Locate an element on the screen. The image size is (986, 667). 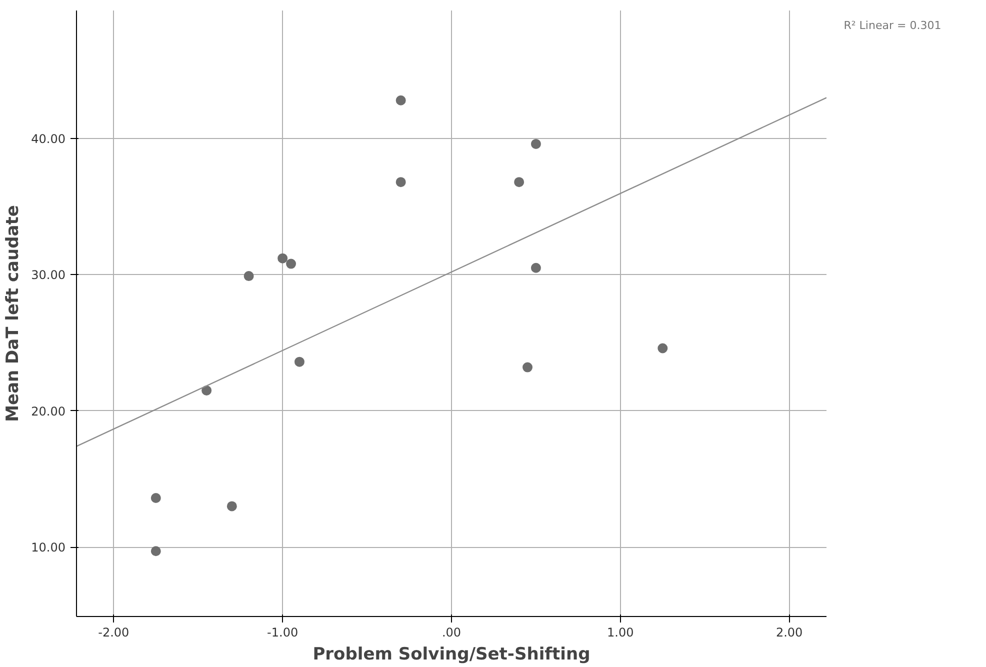
x-tick-label: 2.00 is located at coordinates (789, 633).